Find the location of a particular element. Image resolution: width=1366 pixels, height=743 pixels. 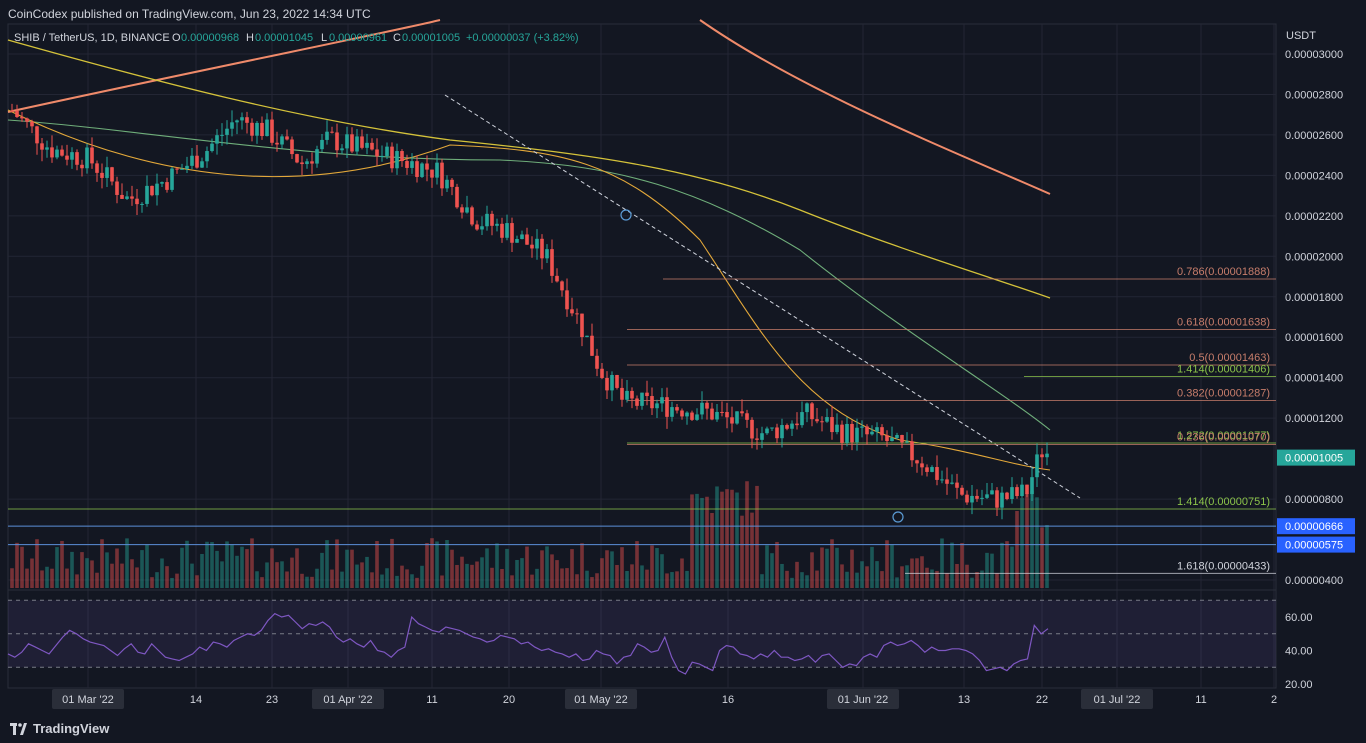

x-tick-label: 2 is located at coordinates (1274, 700).